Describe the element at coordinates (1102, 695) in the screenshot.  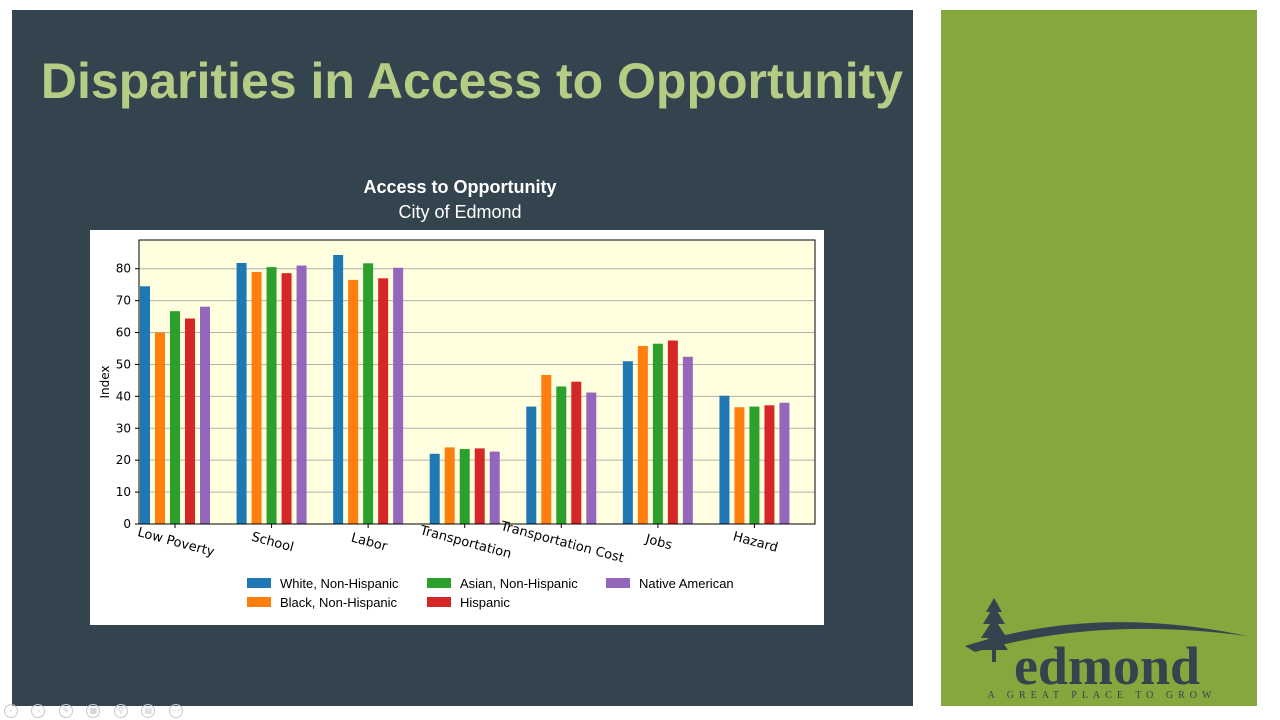
I see `logo-tagline: A GREAT PLACE TO GROW` at that location.